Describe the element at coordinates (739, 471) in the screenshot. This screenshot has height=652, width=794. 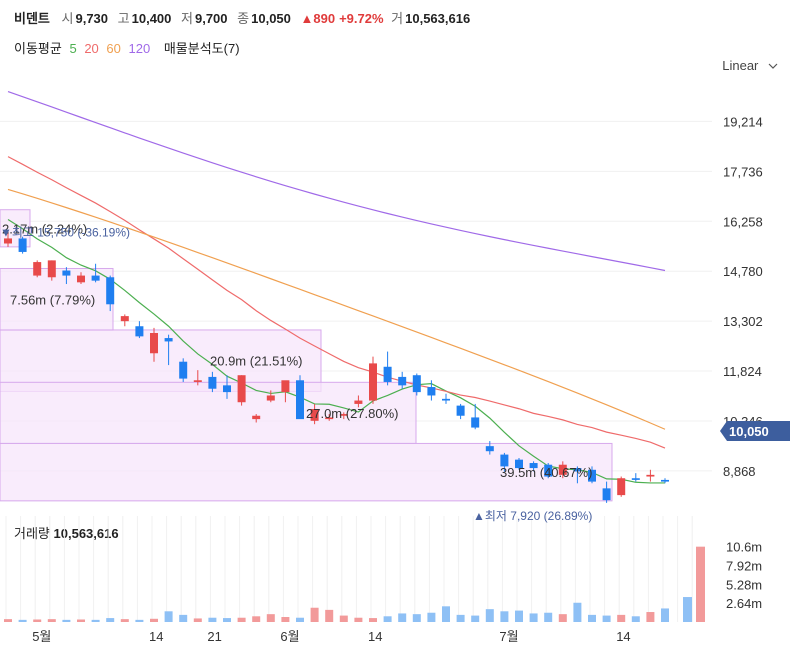
I see `y-tick-label: 8,868` at that location.